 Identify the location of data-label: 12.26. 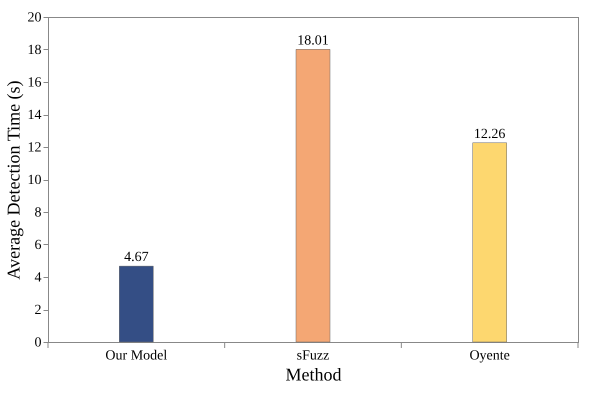
(490, 134).